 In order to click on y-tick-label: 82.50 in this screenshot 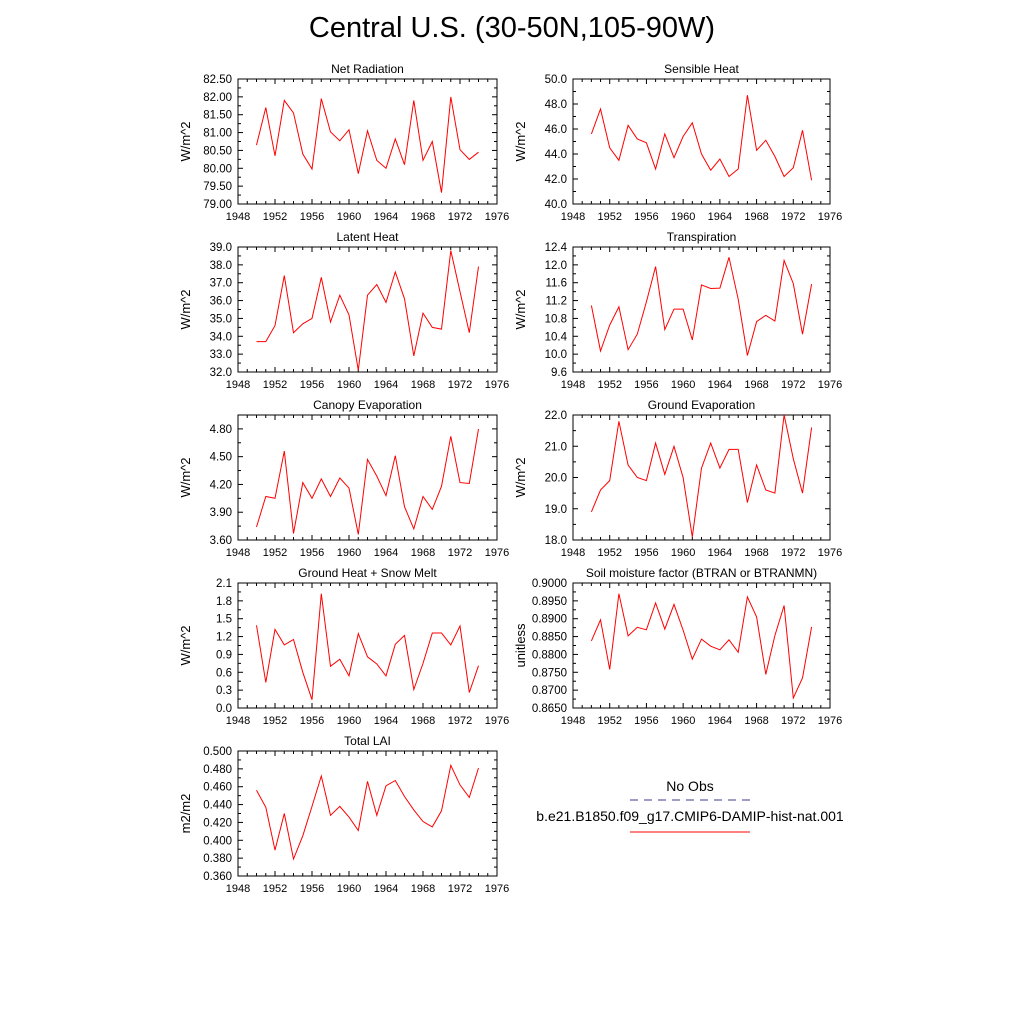, I will do `click(217, 80)`.